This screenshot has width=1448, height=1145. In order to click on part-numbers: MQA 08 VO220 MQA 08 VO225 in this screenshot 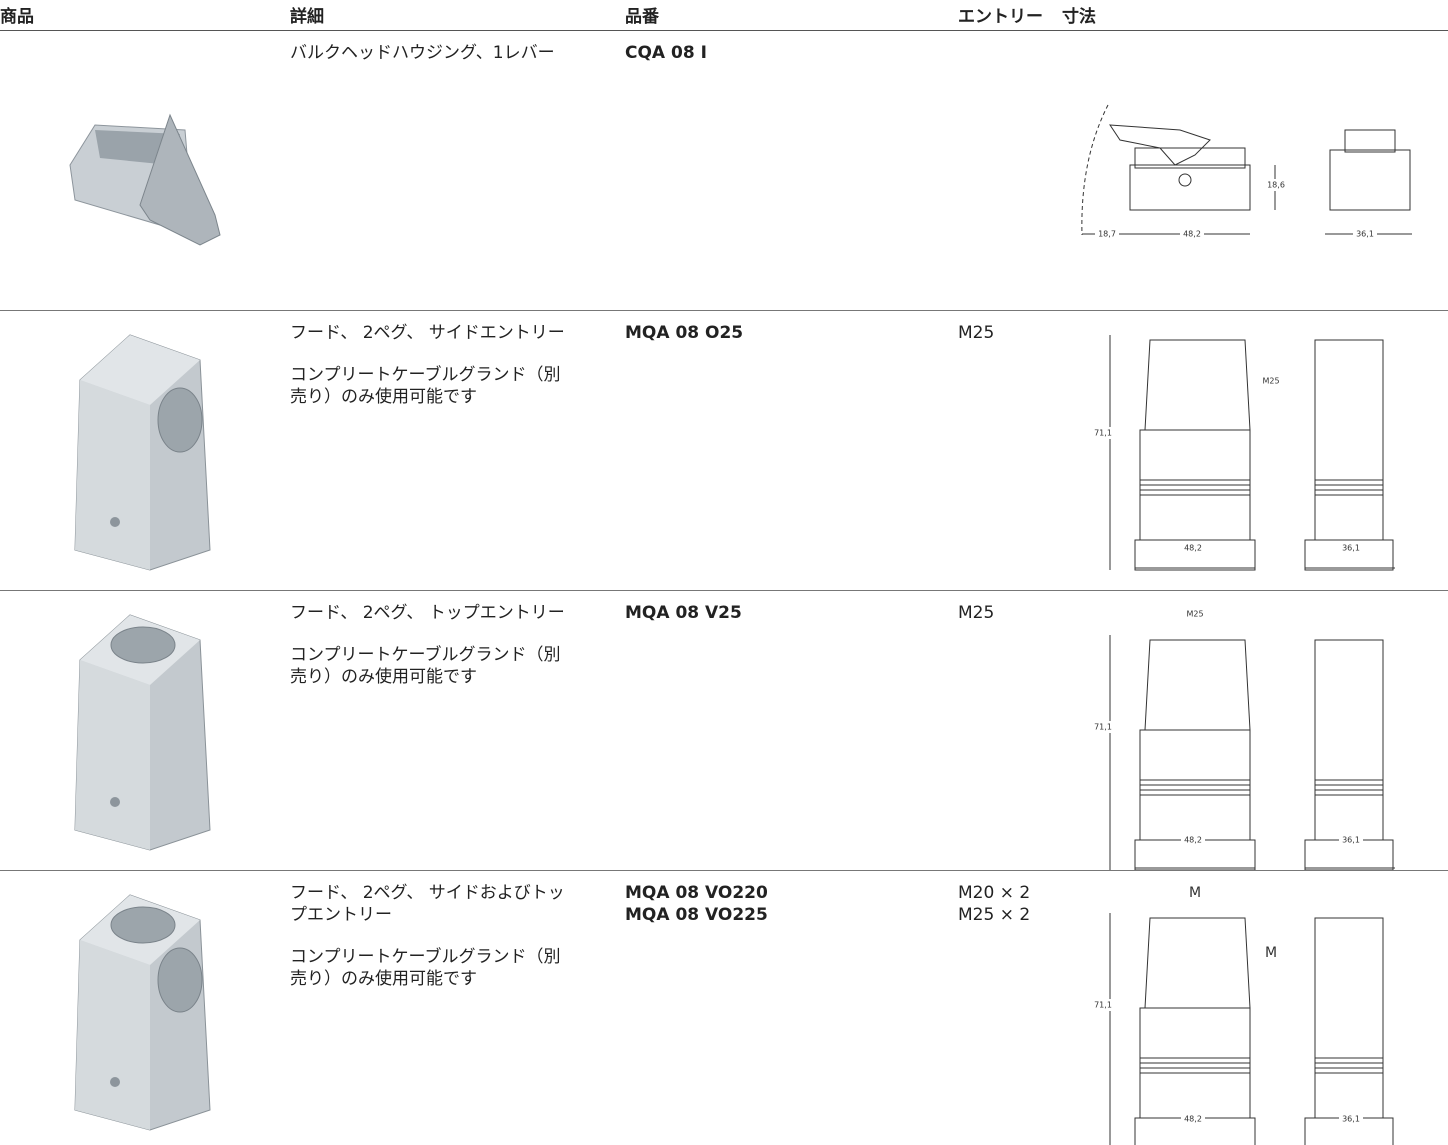, I will do `click(696, 904)`.